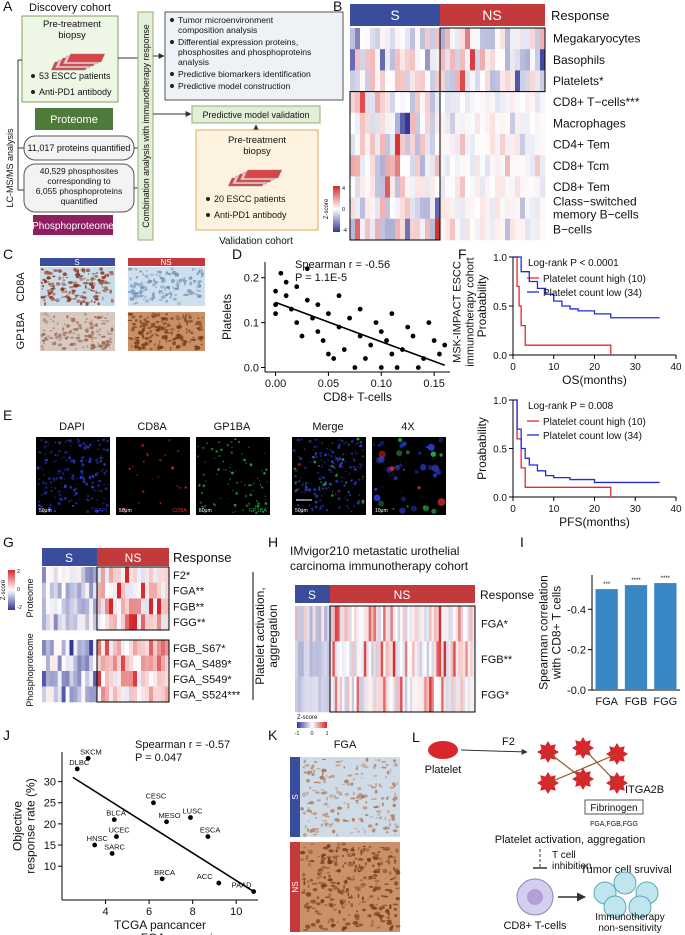  What do you see at coordinates (606, 639) in the screenshot?
I see `bar` at bounding box center [606, 639].